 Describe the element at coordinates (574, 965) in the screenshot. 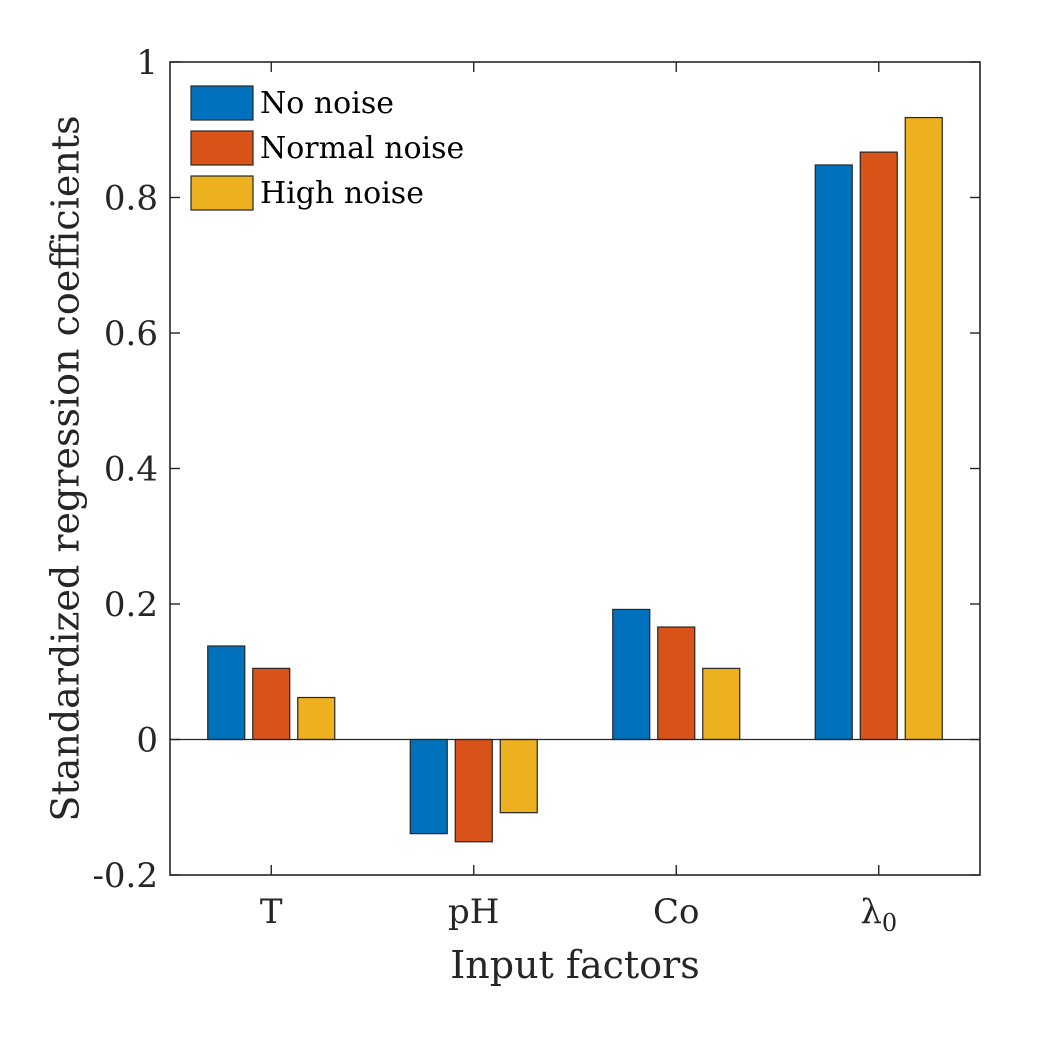

I see `x-axis-title: Input factors` at that location.